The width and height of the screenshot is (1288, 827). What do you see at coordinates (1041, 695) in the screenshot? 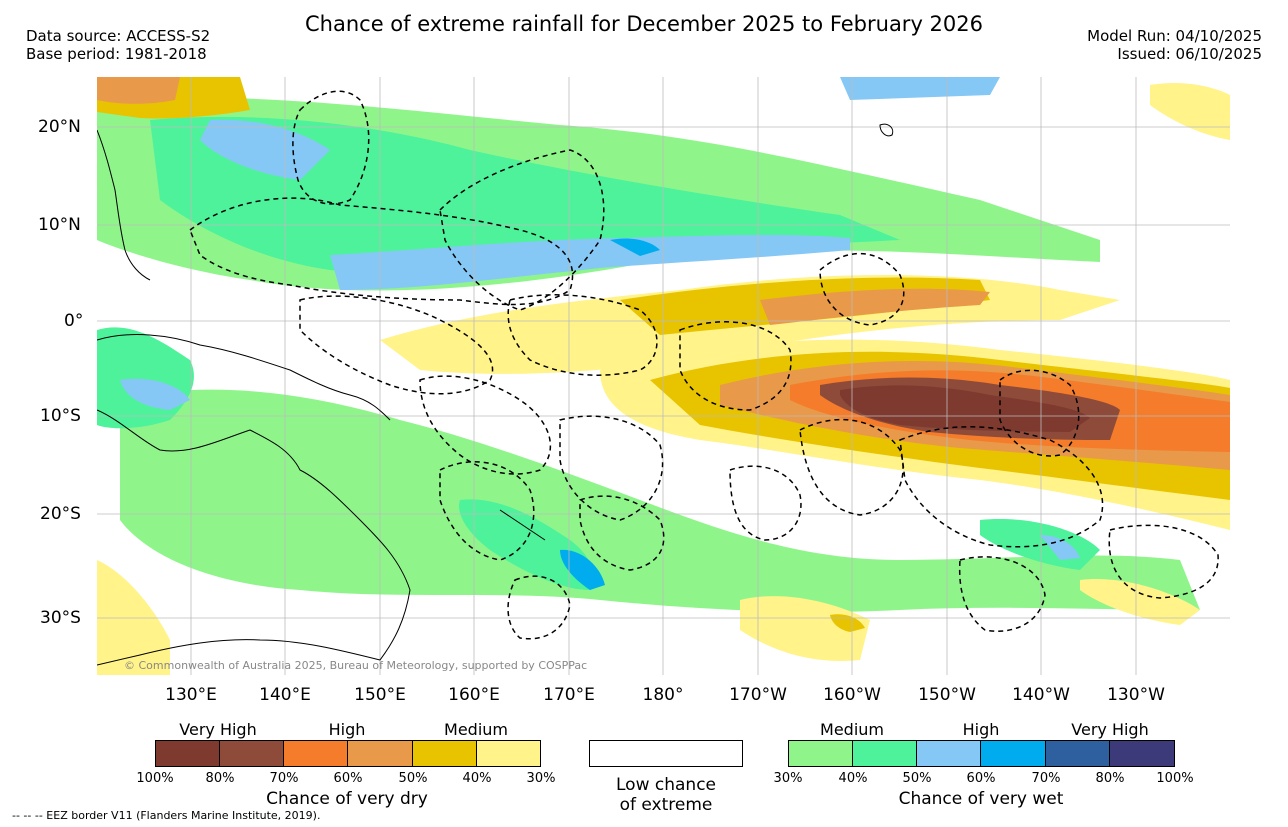
I see `lon-label-140w: 140°W` at bounding box center [1041, 695].